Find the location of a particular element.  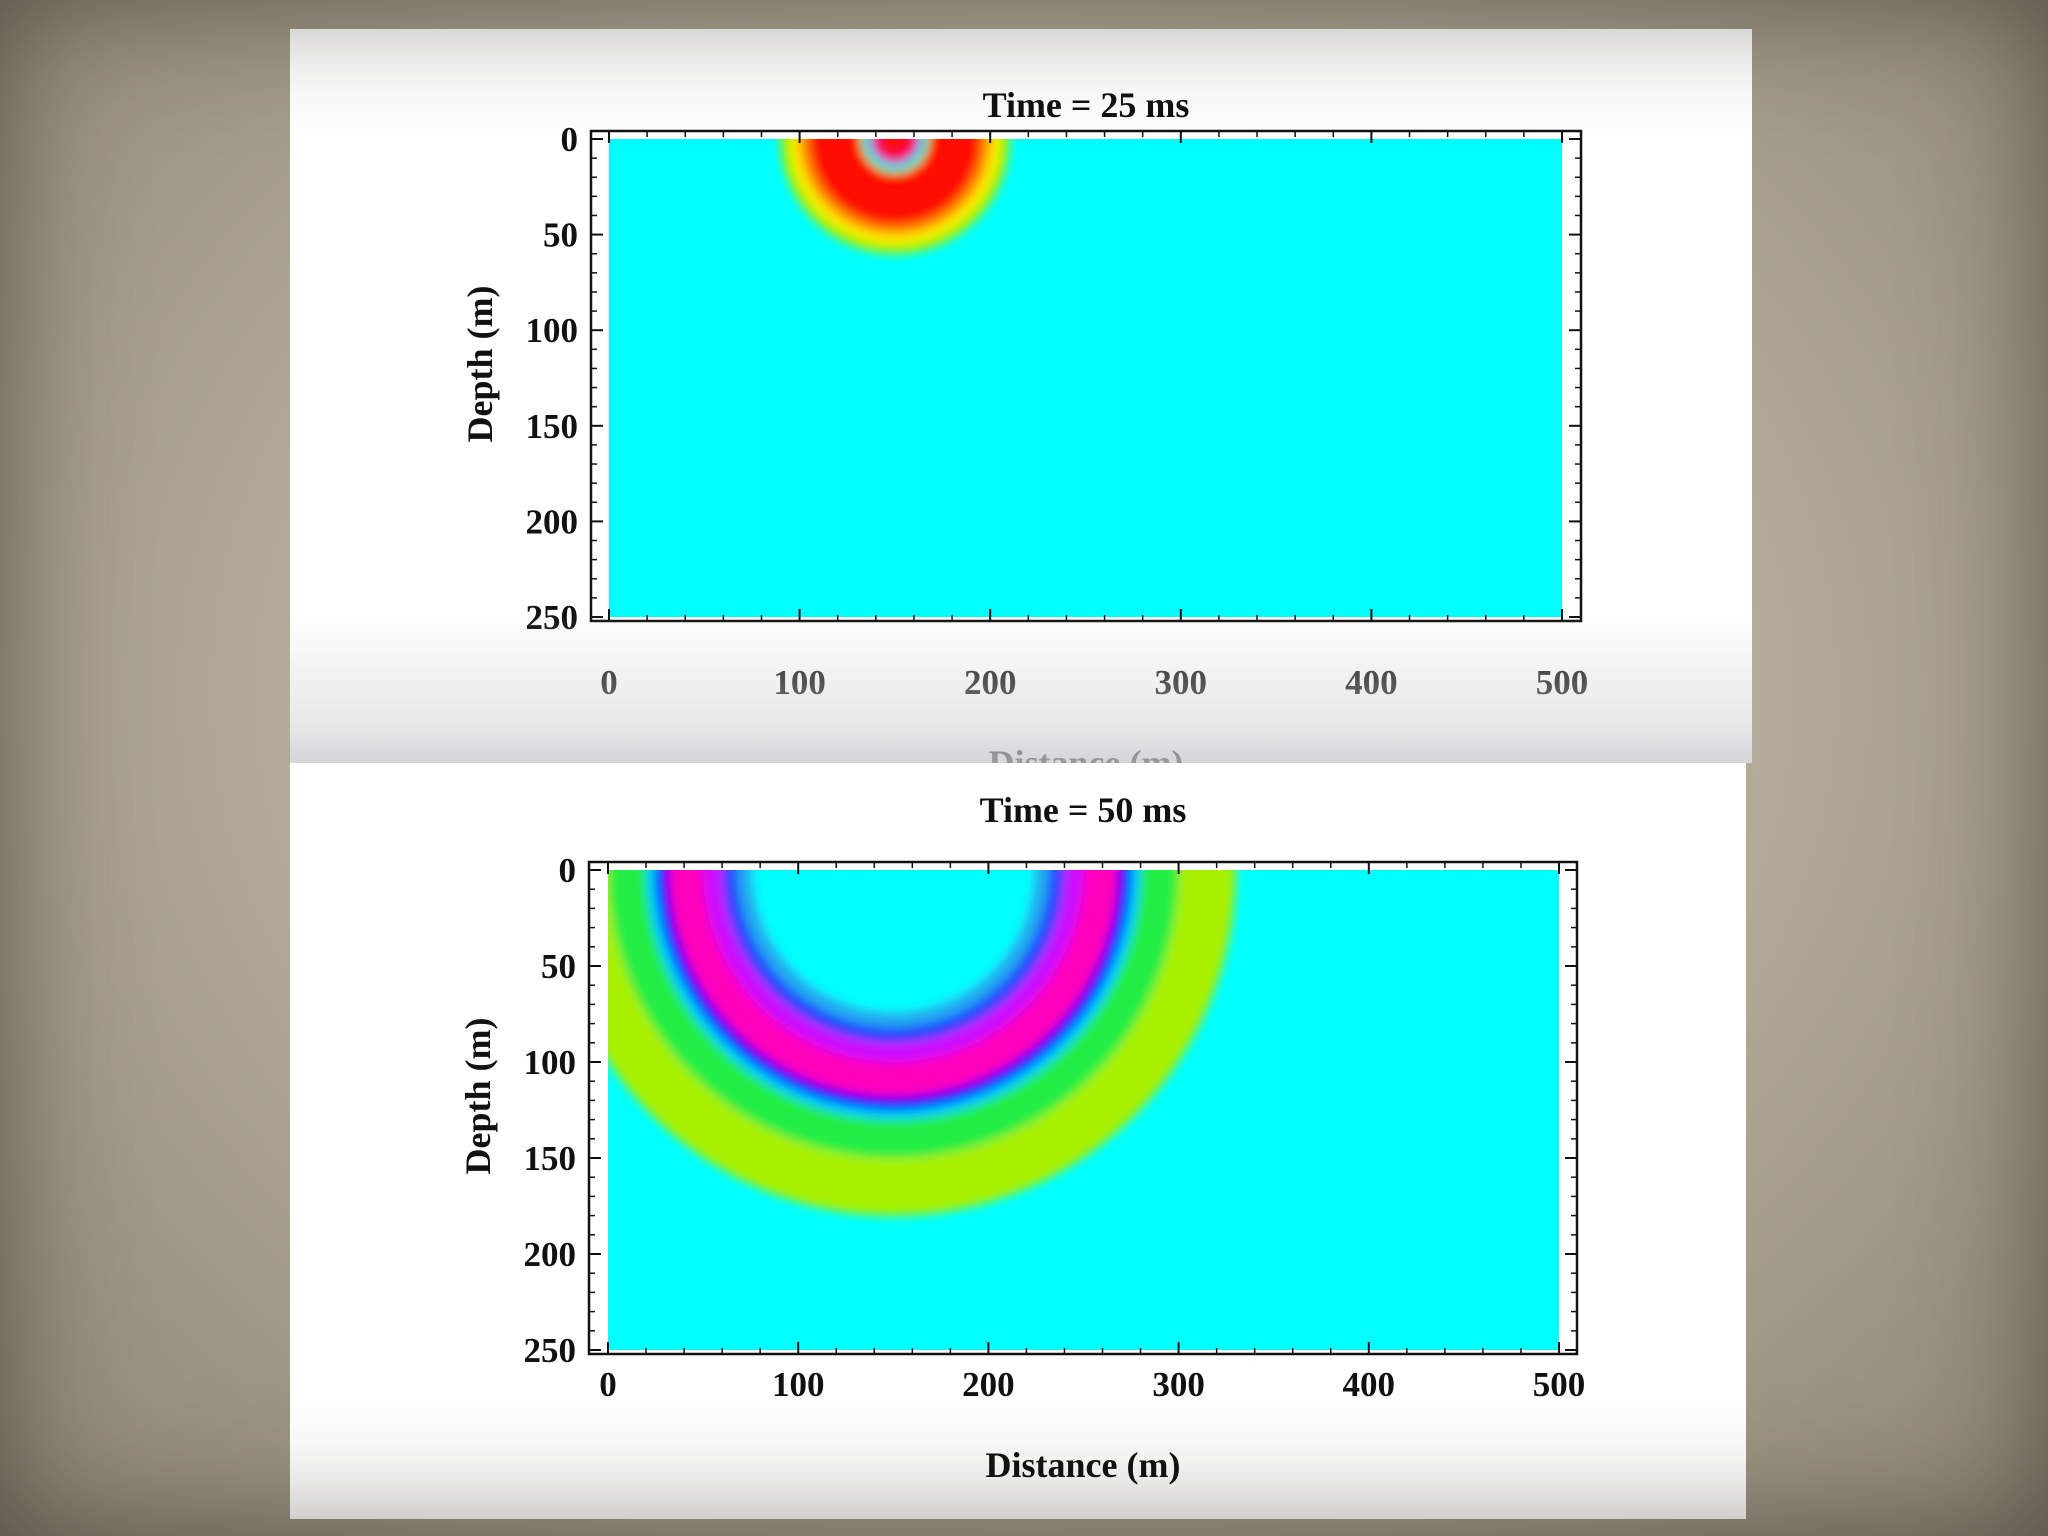

chart-title: Time = 25 ms is located at coordinates (1086, 105).